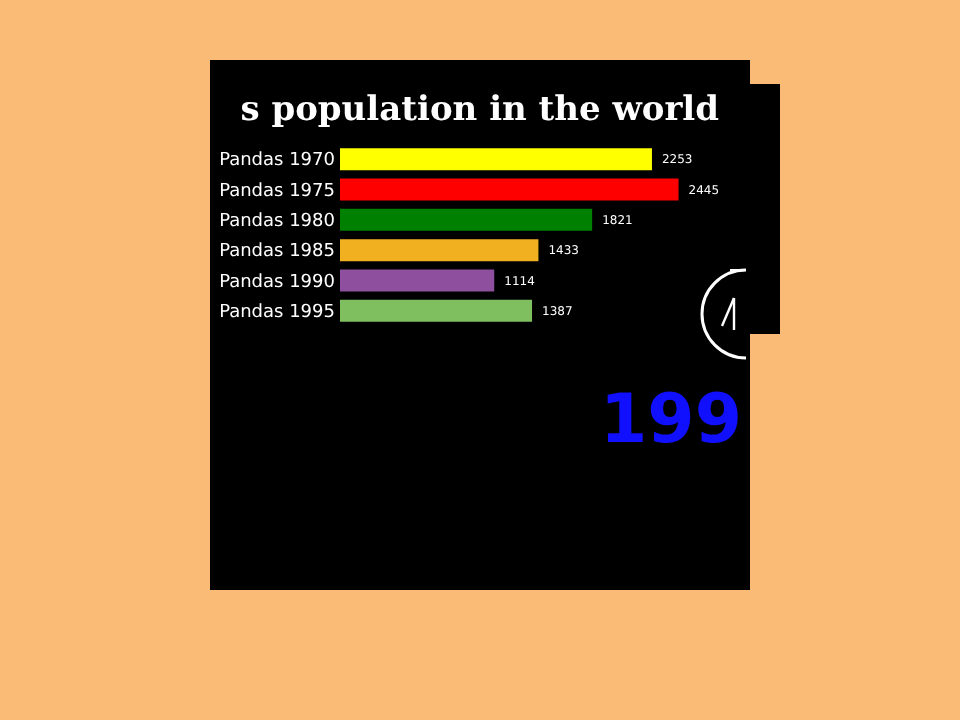 Image resolution: width=960 pixels, height=720 pixels. I want to click on chart-title: s population in the world, so click(480, 110).